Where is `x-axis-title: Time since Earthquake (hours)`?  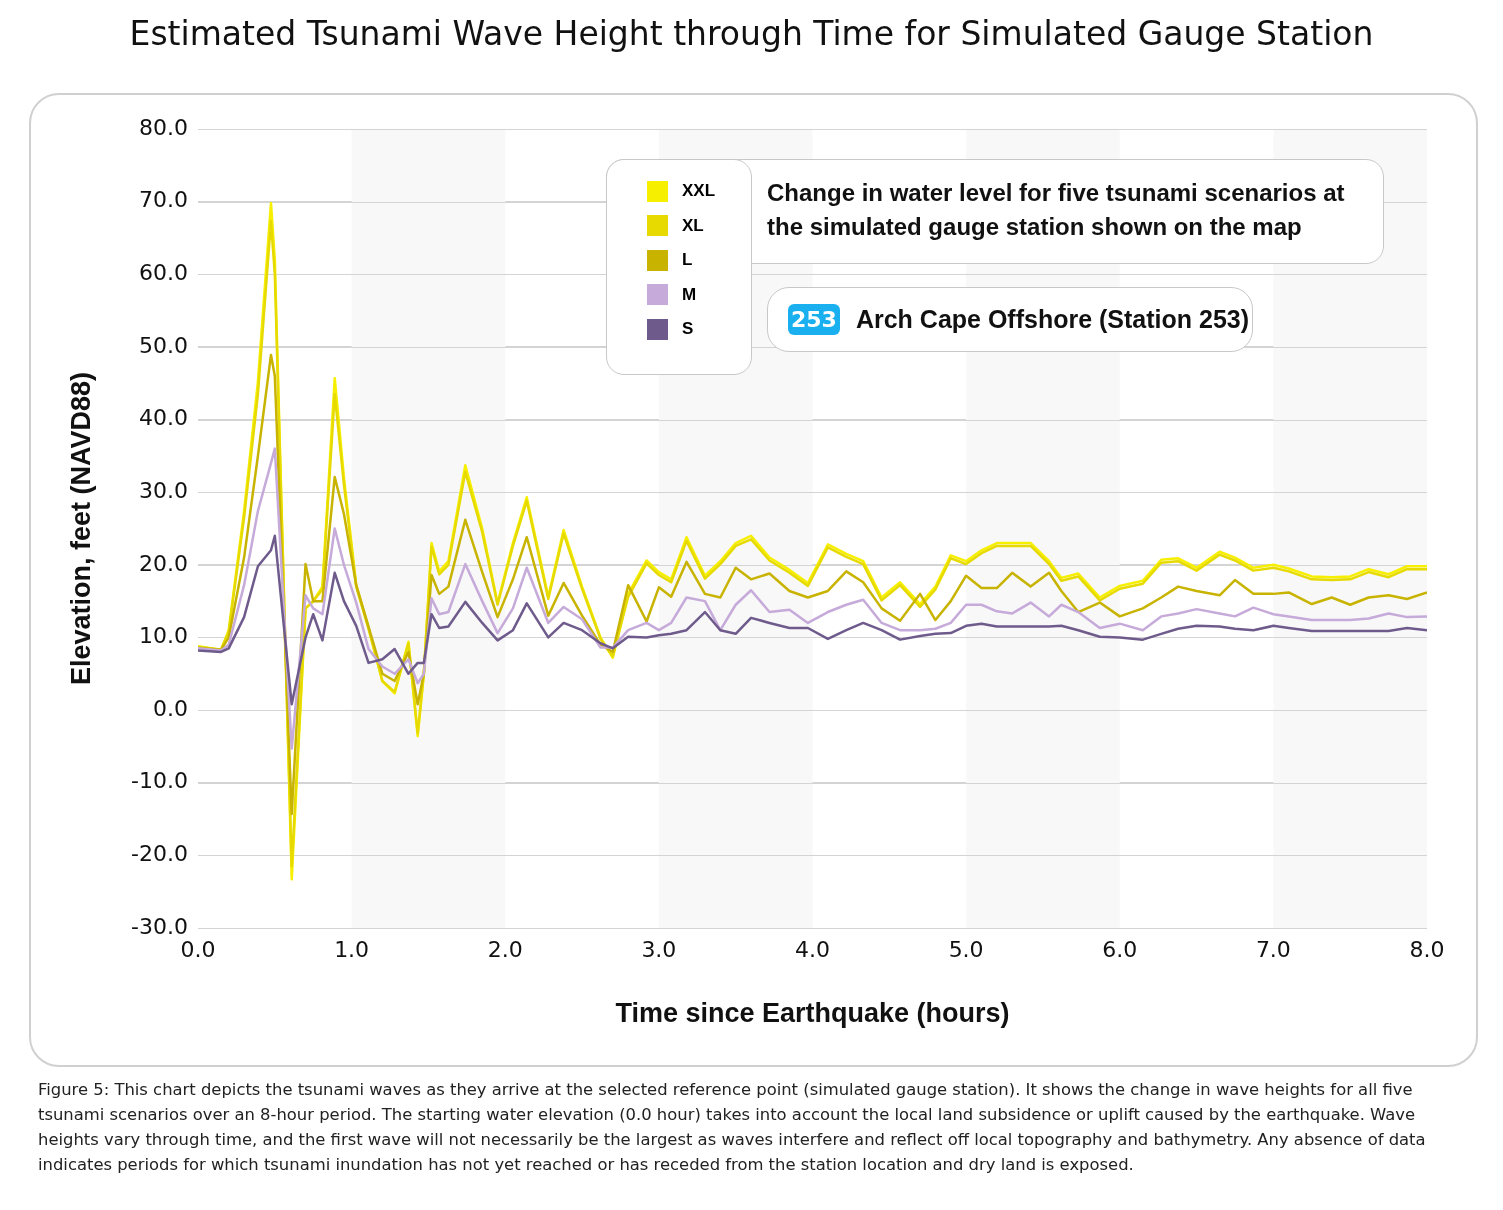 x-axis-title: Time since Earthquake (hours) is located at coordinates (812, 1013).